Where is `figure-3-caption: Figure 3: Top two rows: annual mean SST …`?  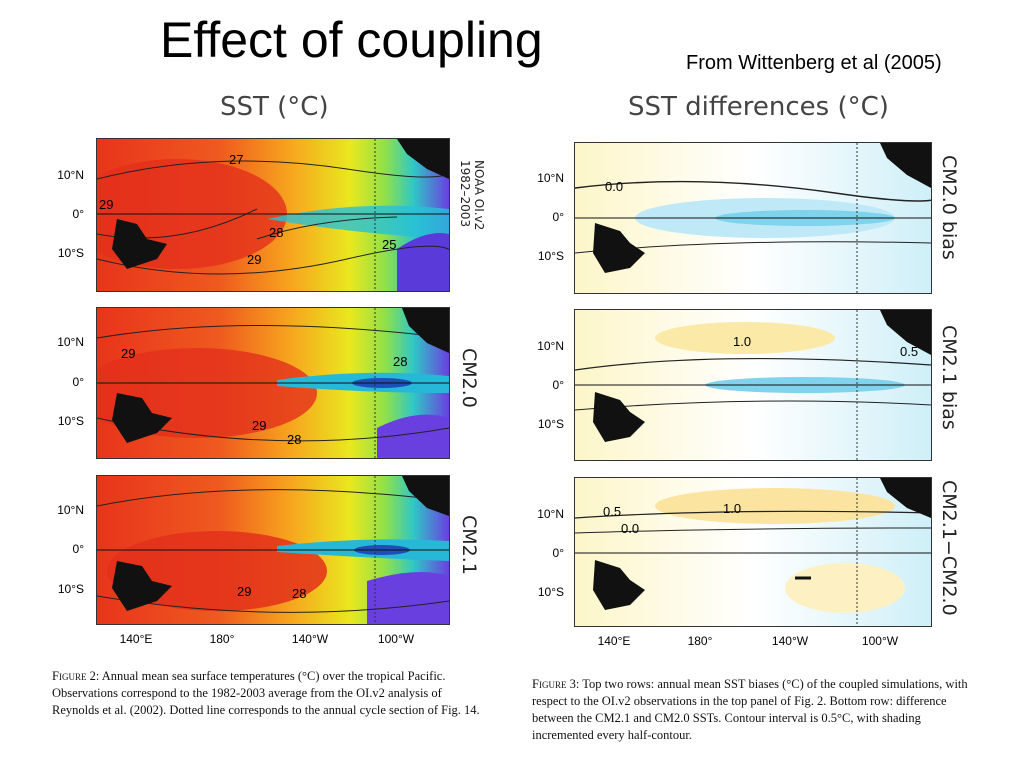 figure-3-caption: Figure 3: Top two rows: annual mean SST … is located at coordinates (754, 710).